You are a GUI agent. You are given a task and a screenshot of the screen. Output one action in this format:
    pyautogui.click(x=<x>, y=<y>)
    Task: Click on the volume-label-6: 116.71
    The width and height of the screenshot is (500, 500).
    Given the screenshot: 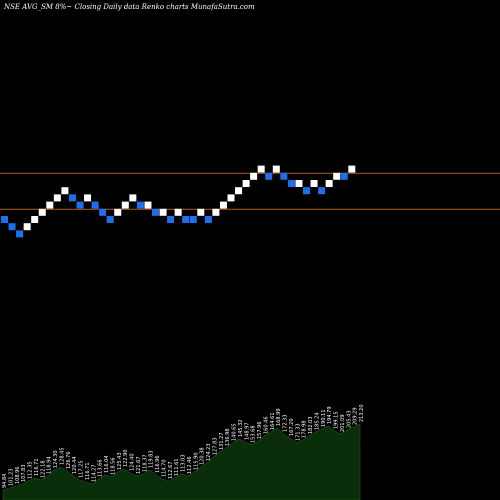 What is the action you would take?
    pyautogui.click(x=37, y=468)
    